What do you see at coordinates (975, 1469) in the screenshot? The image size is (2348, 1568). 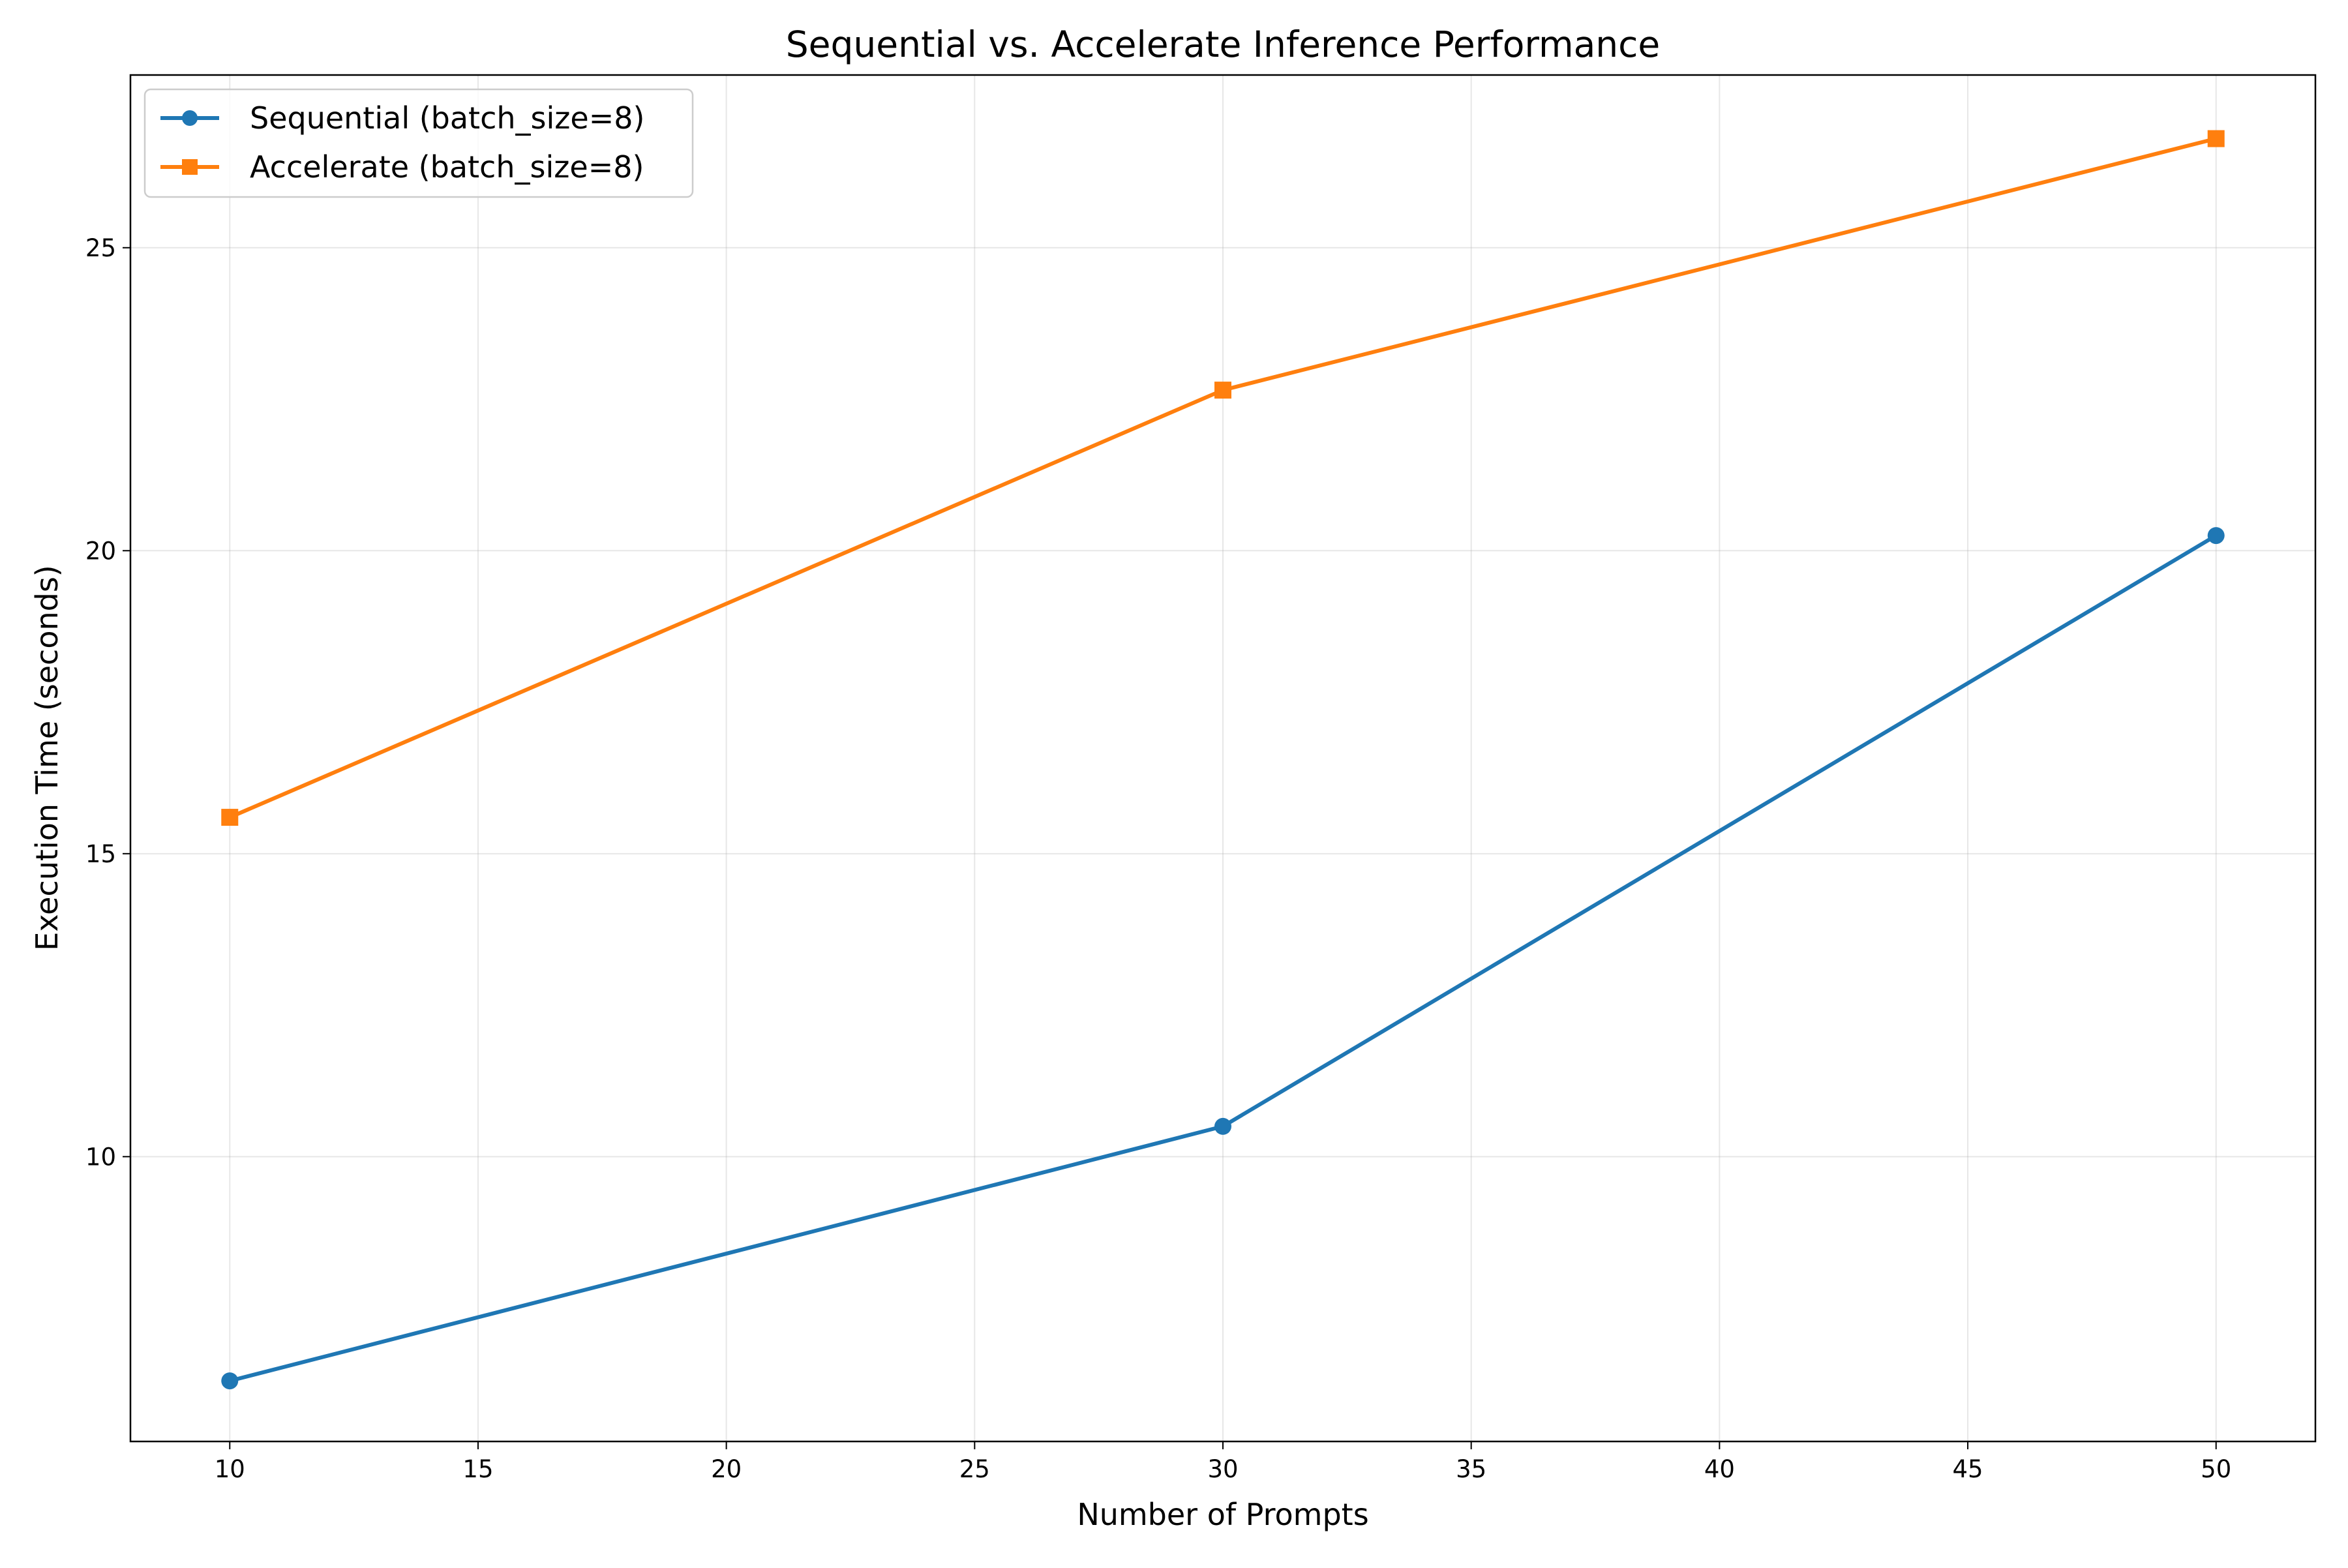 I see `x-tick-label: 25` at bounding box center [975, 1469].